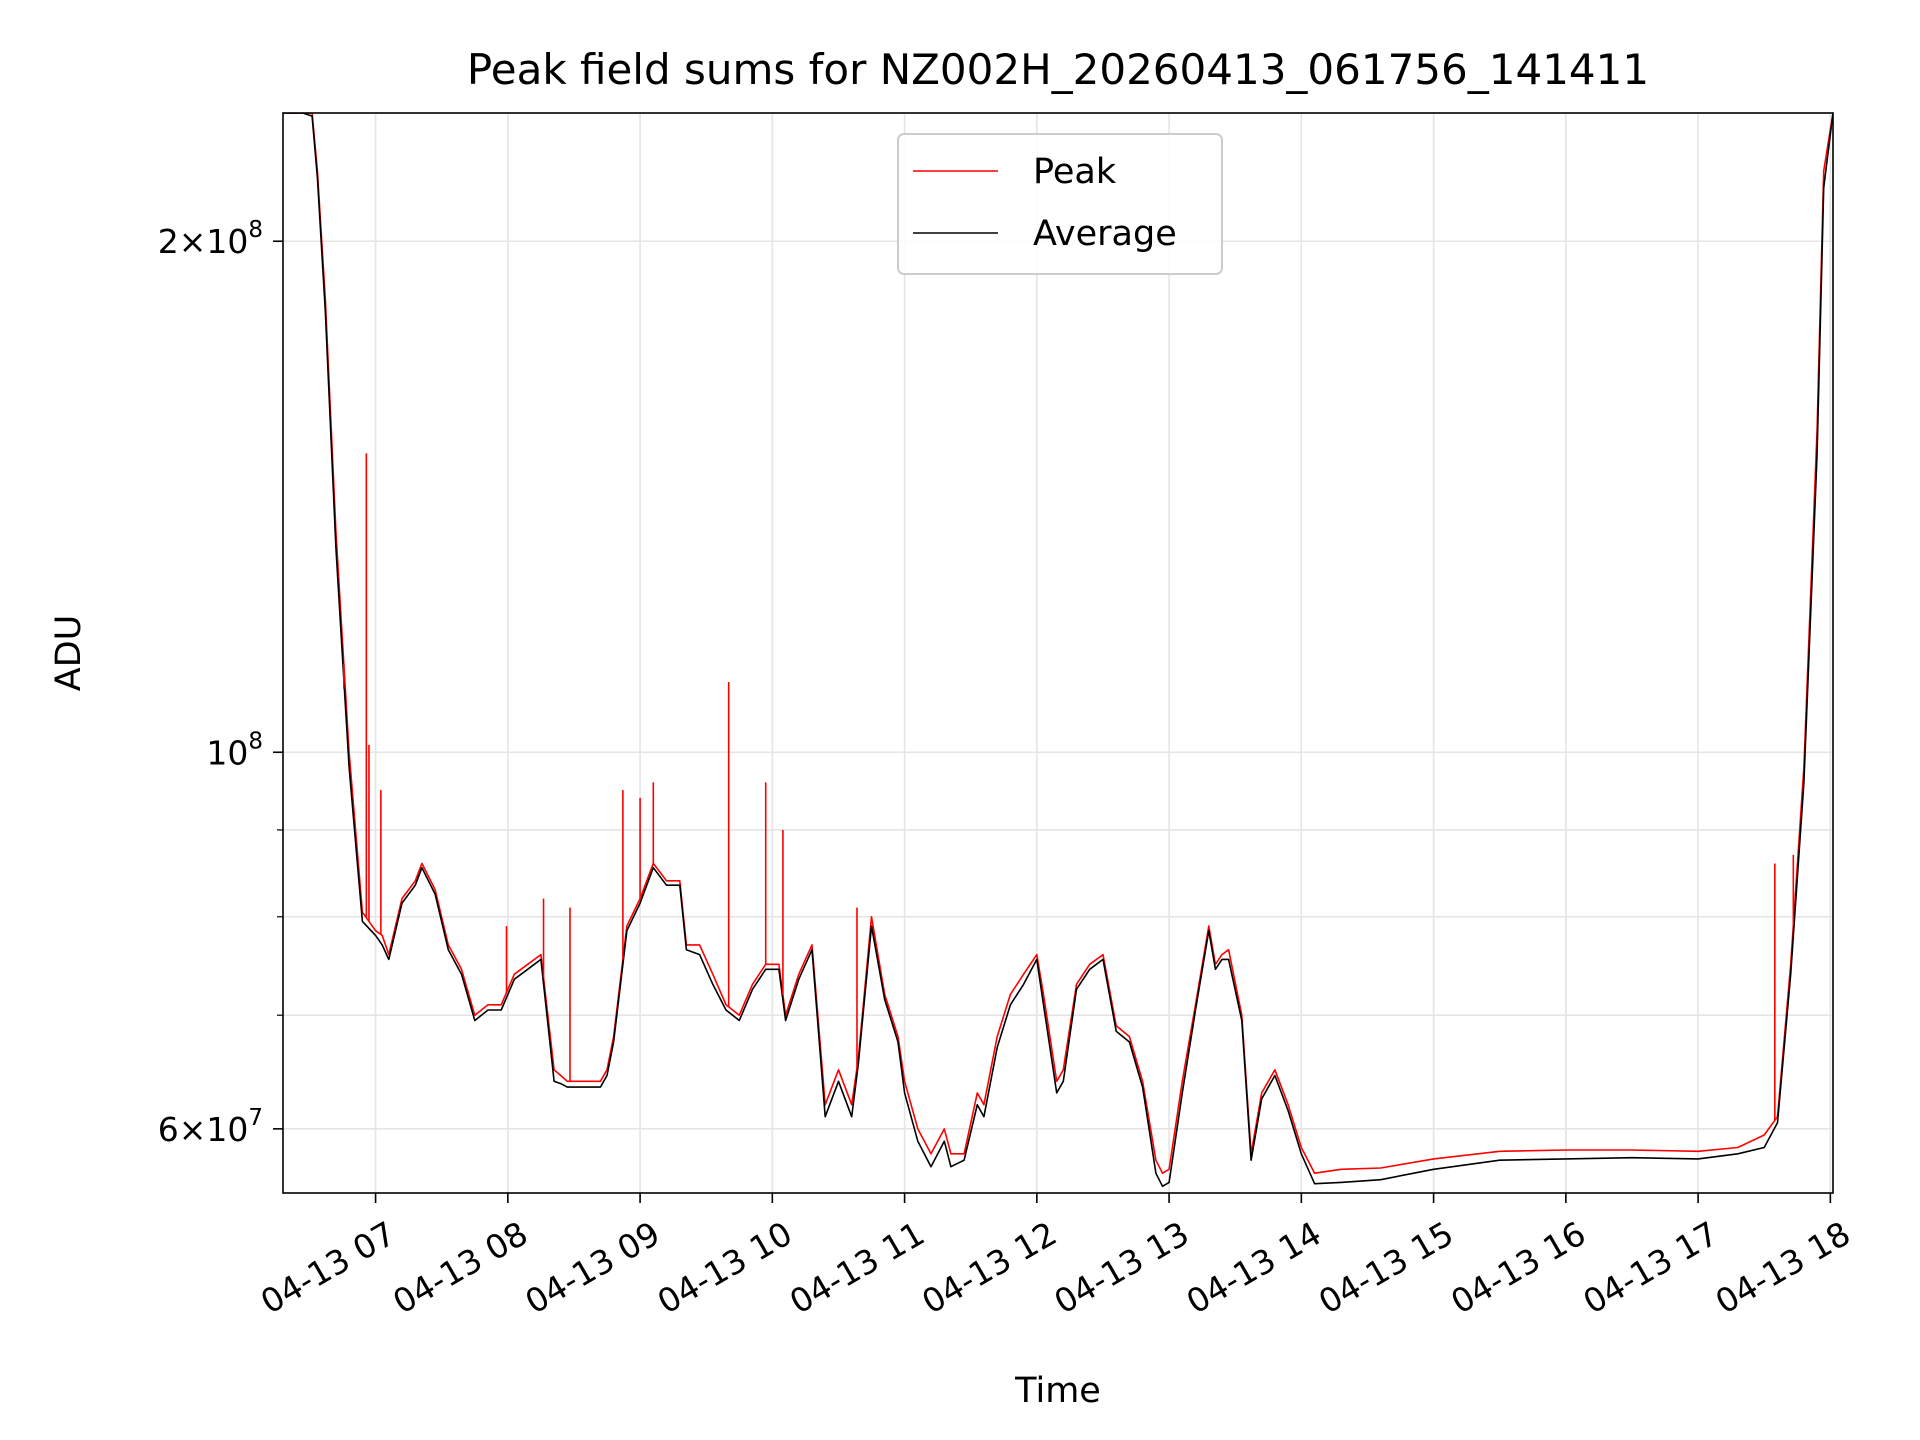  What do you see at coordinates (69, 653) in the screenshot?
I see `y-axis-label: ADU` at bounding box center [69, 653].